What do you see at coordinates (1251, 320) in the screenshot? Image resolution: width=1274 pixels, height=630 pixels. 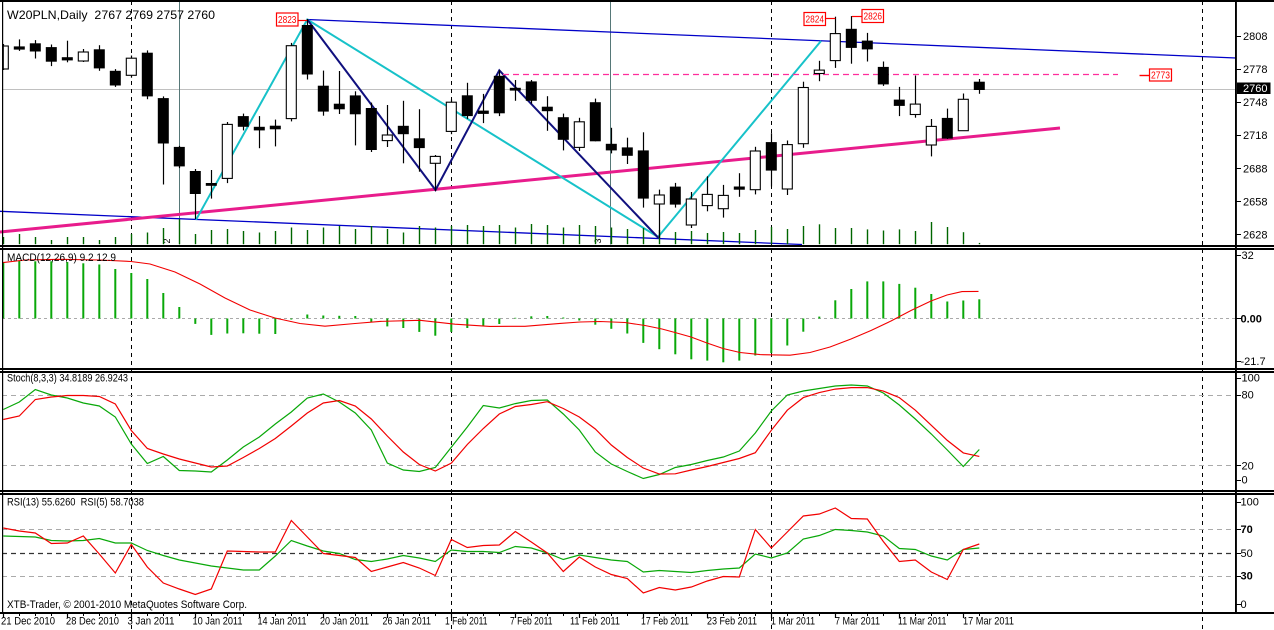 I see `svg-text: 0.00` at bounding box center [1251, 320].